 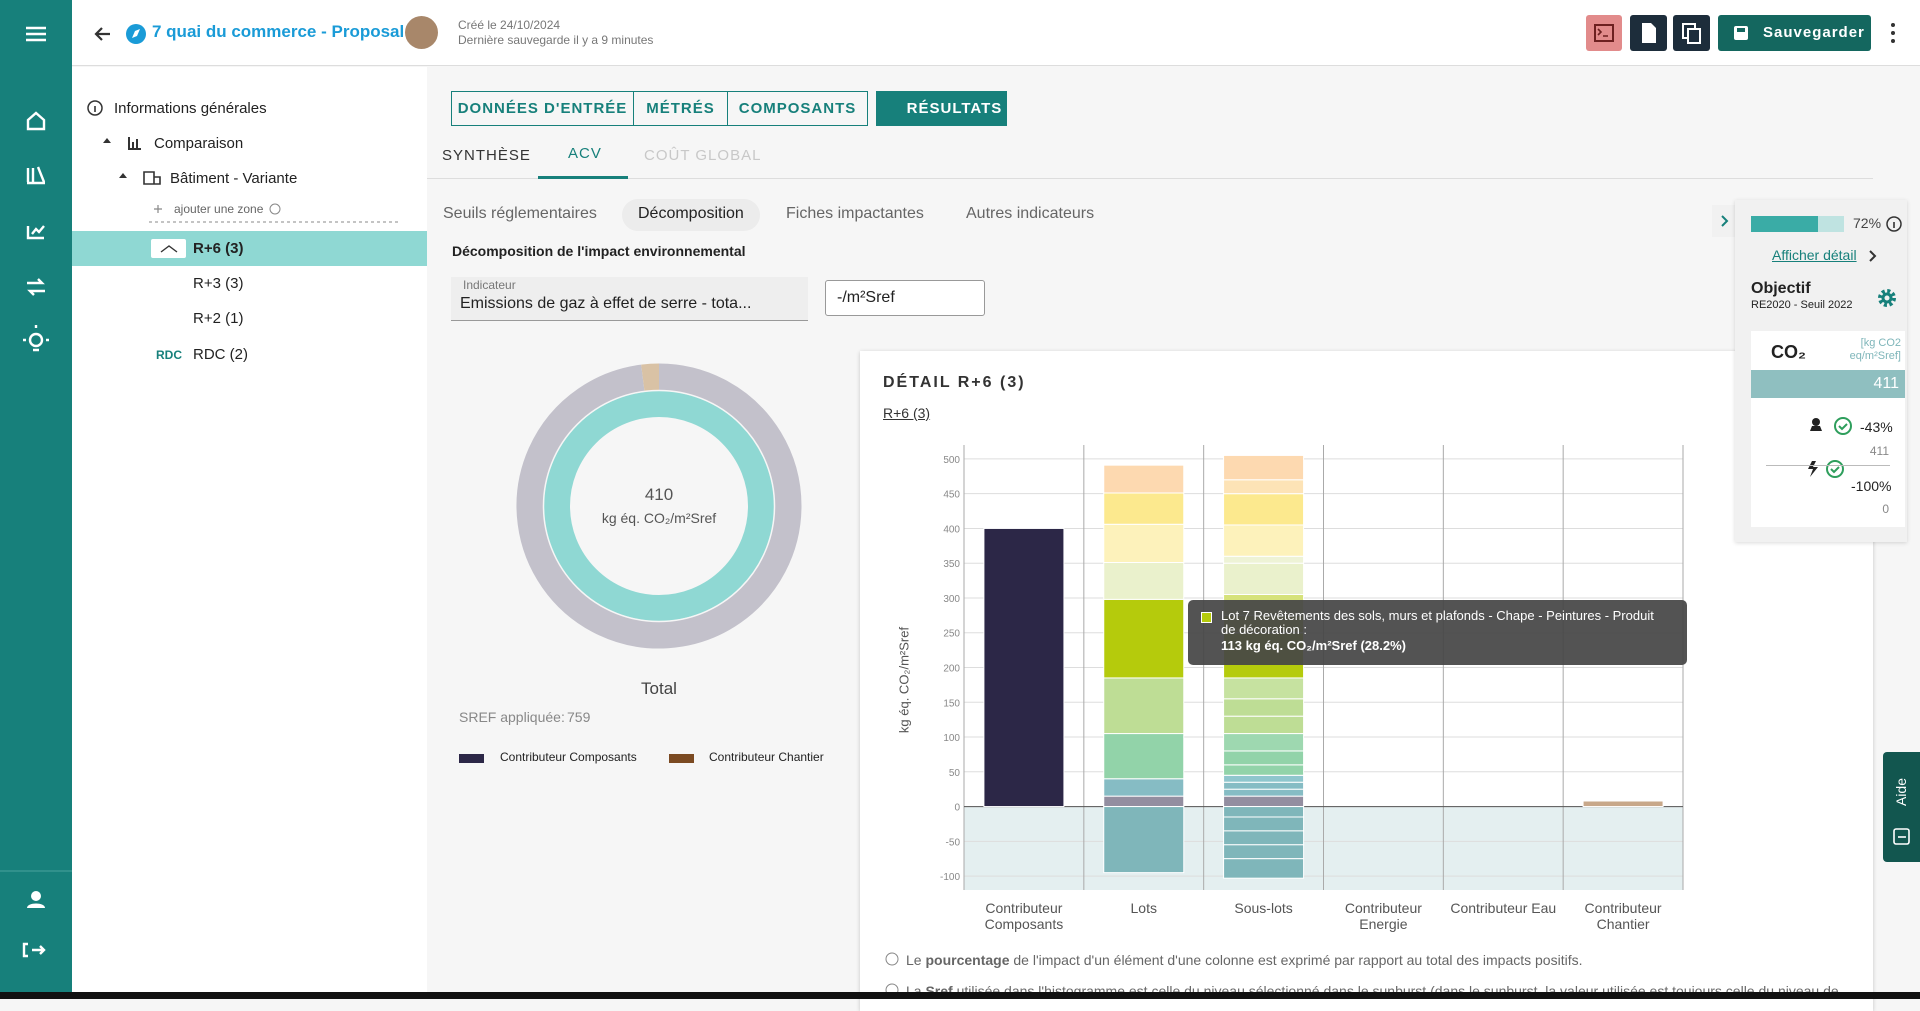 What do you see at coordinates (218, 318) in the screenshot?
I see `tree-item: R+2 (1)` at bounding box center [218, 318].